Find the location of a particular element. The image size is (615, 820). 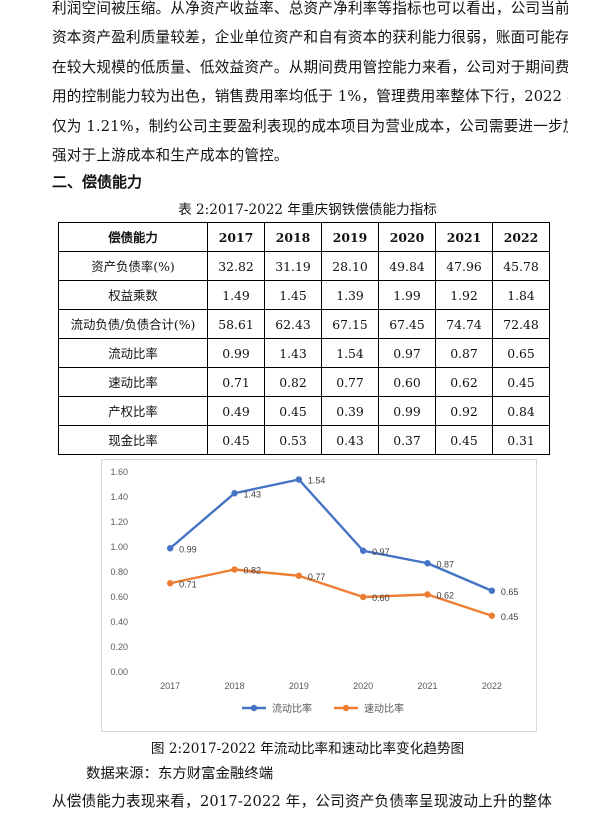

table-cell: 1.92 is located at coordinates (464, 295).